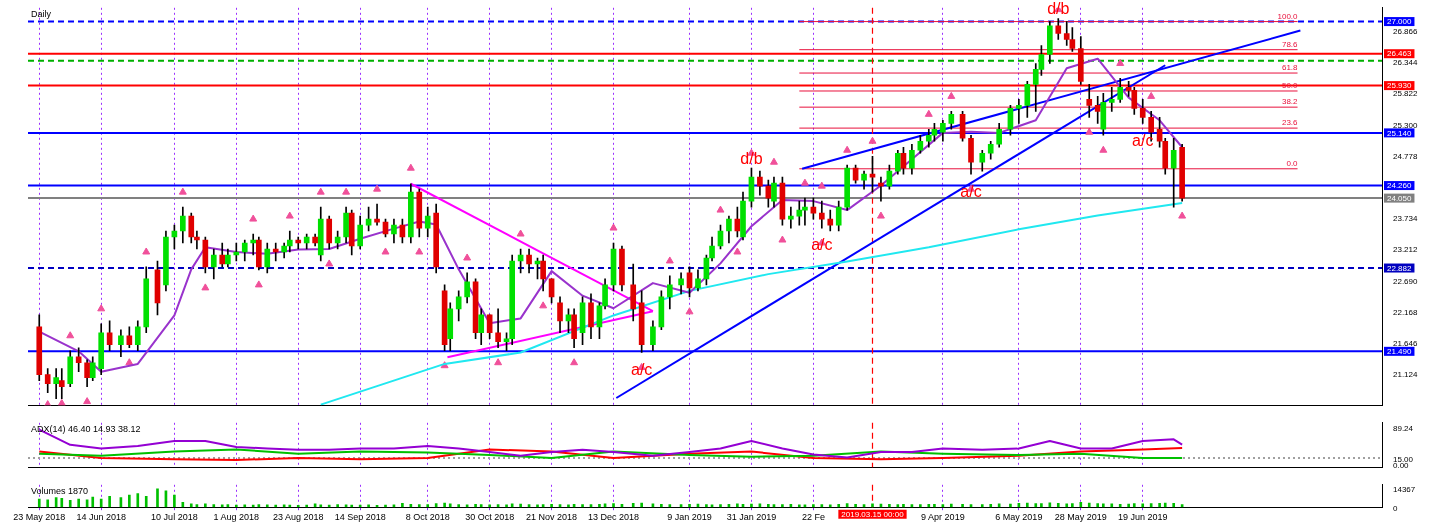 The height and width of the screenshot is (525, 1434). What do you see at coordinates (1400, 186) in the screenshot?
I see `ref-line-label: 24.260` at bounding box center [1400, 186].